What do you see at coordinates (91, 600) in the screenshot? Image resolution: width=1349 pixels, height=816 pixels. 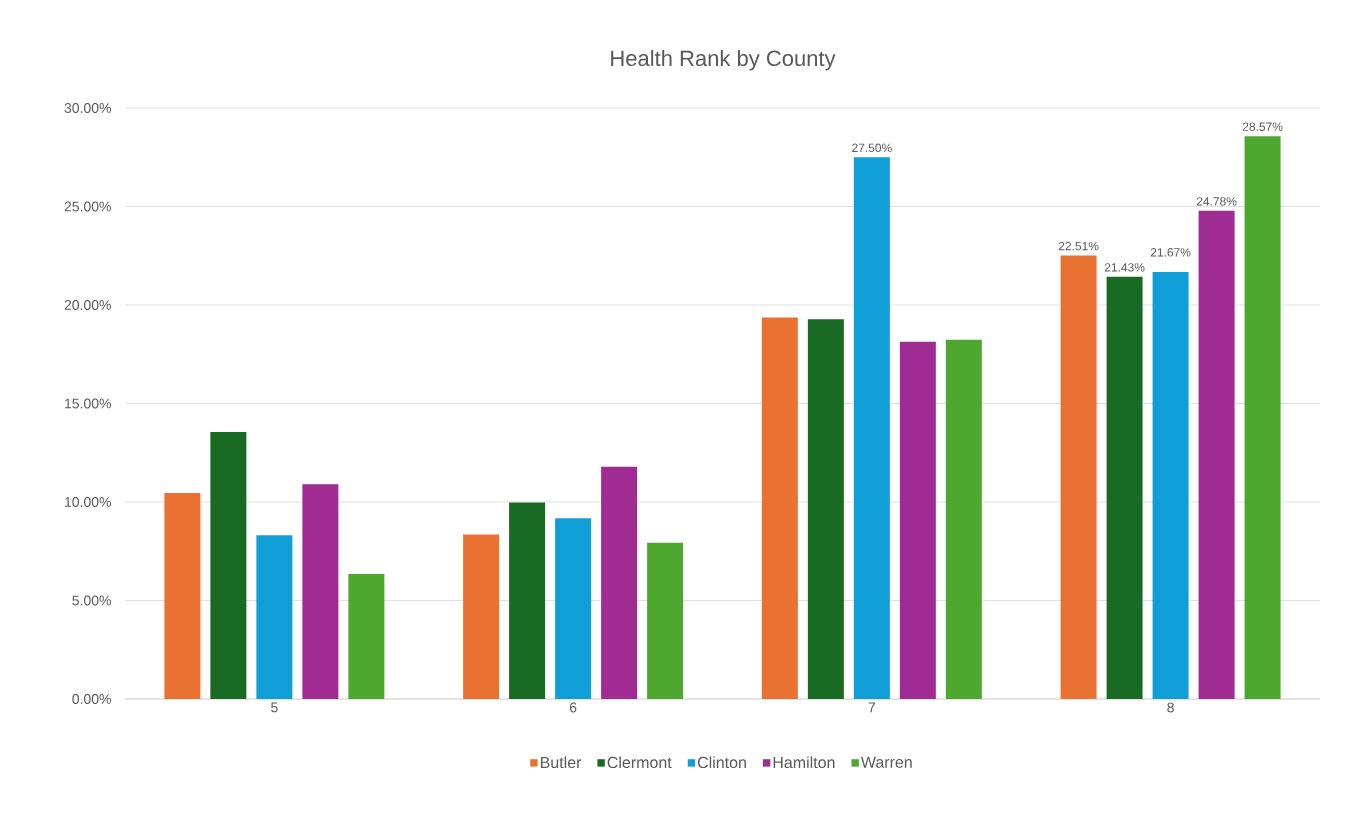 I see `y-tick-label: 5.00%` at bounding box center [91, 600].